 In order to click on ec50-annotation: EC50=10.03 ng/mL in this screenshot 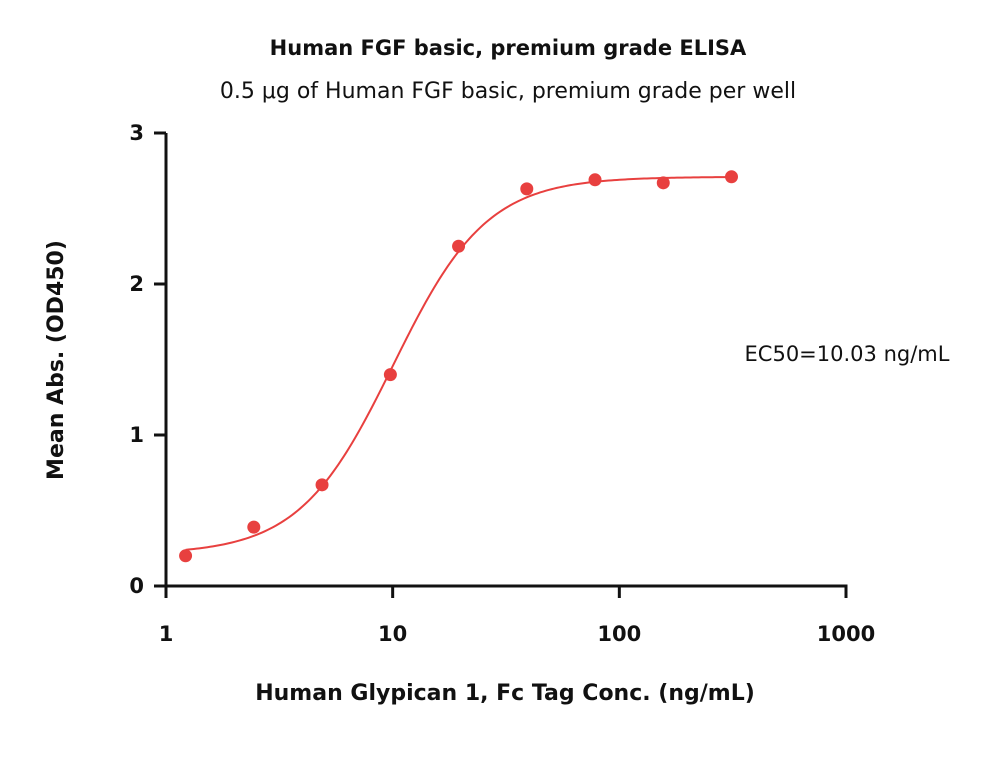, I will do `click(847, 354)`.